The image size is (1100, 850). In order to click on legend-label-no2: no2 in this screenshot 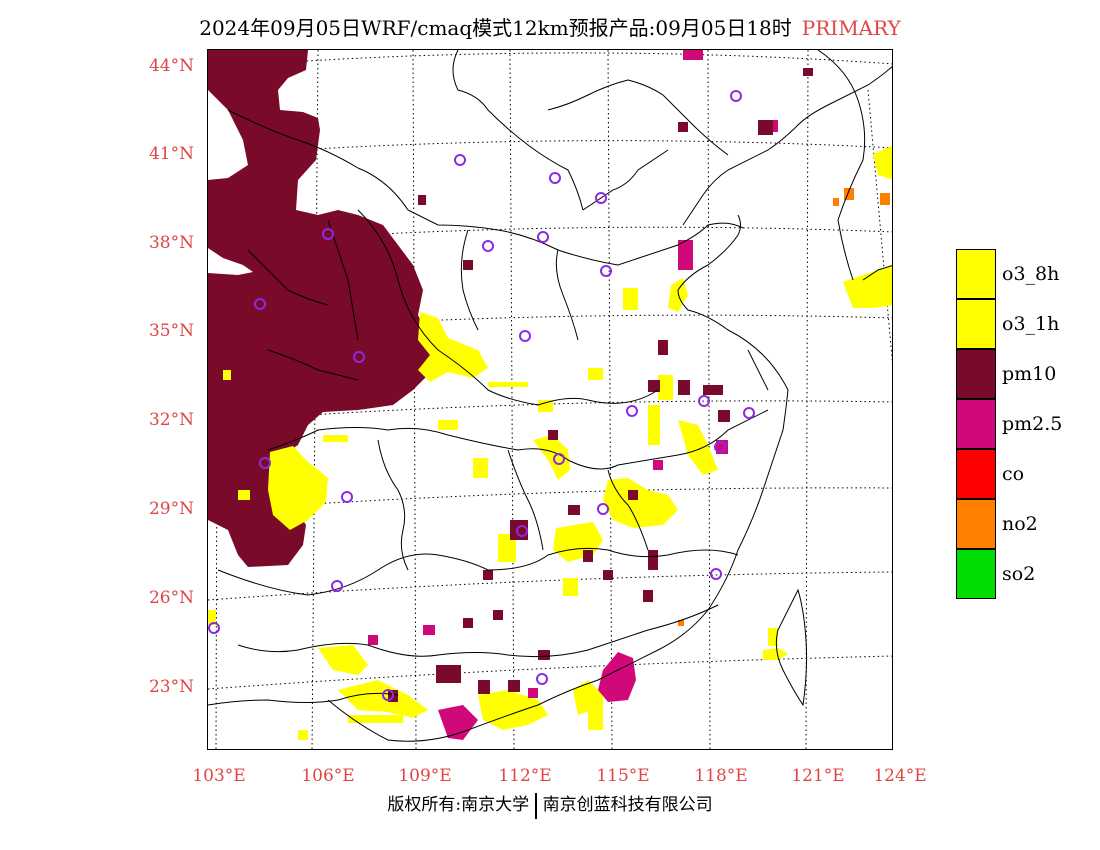, I will do `click(1020, 524)`.